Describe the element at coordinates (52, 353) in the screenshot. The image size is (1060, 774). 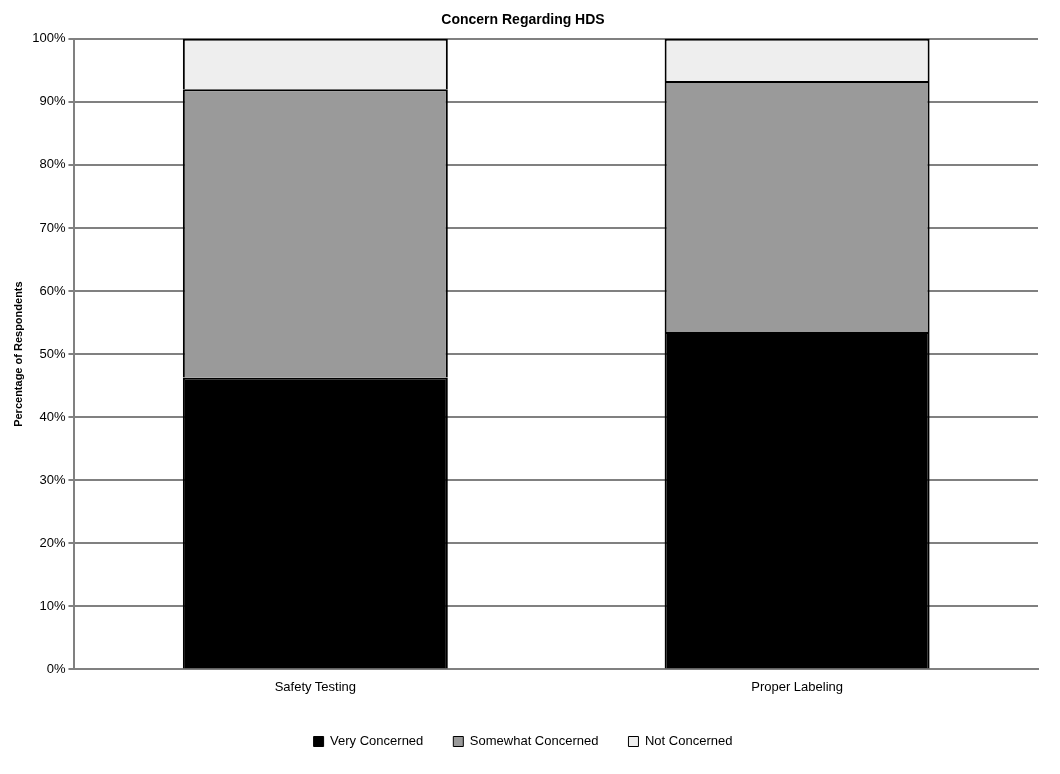
I see `y-tick-label: 50%` at that location.